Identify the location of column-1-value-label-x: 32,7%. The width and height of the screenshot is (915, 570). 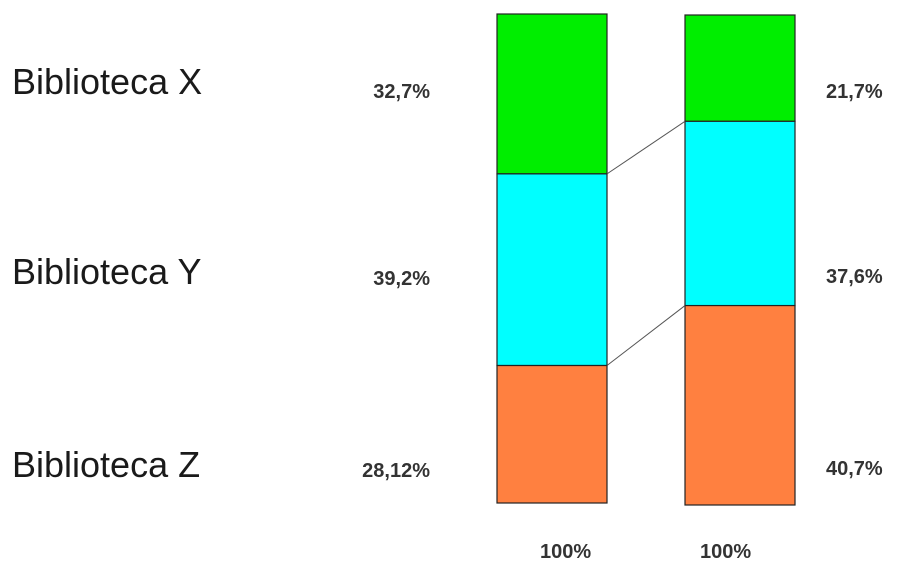
(401, 92).